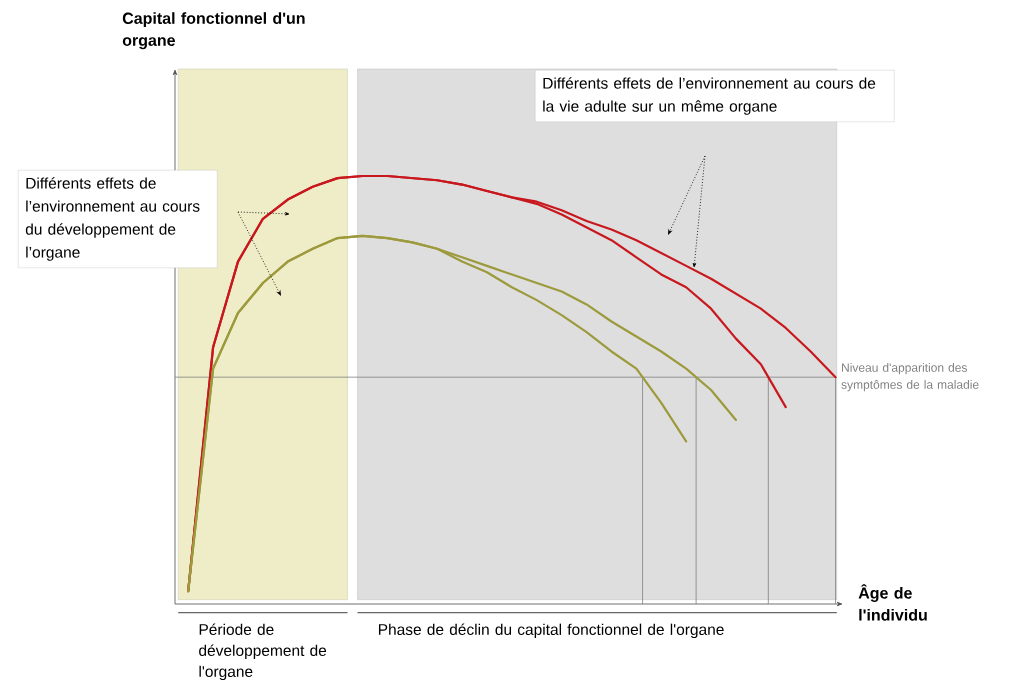 The image size is (1017, 694). What do you see at coordinates (213, 31) in the screenshot?
I see `text: Capital fonctionnel d'un organe` at bounding box center [213, 31].